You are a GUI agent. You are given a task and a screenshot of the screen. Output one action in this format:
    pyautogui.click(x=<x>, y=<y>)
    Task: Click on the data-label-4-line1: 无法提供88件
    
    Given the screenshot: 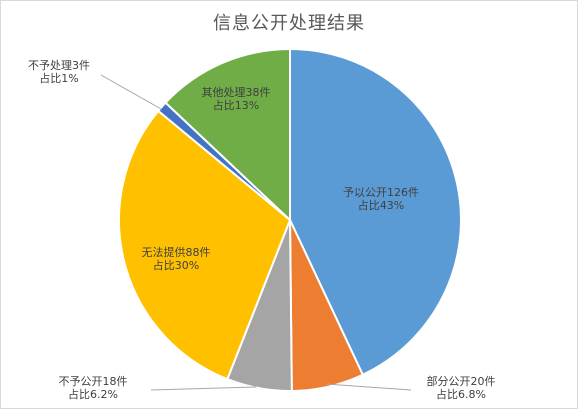 What is the action you would take?
    pyautogui.click(x=176, y=252)
    